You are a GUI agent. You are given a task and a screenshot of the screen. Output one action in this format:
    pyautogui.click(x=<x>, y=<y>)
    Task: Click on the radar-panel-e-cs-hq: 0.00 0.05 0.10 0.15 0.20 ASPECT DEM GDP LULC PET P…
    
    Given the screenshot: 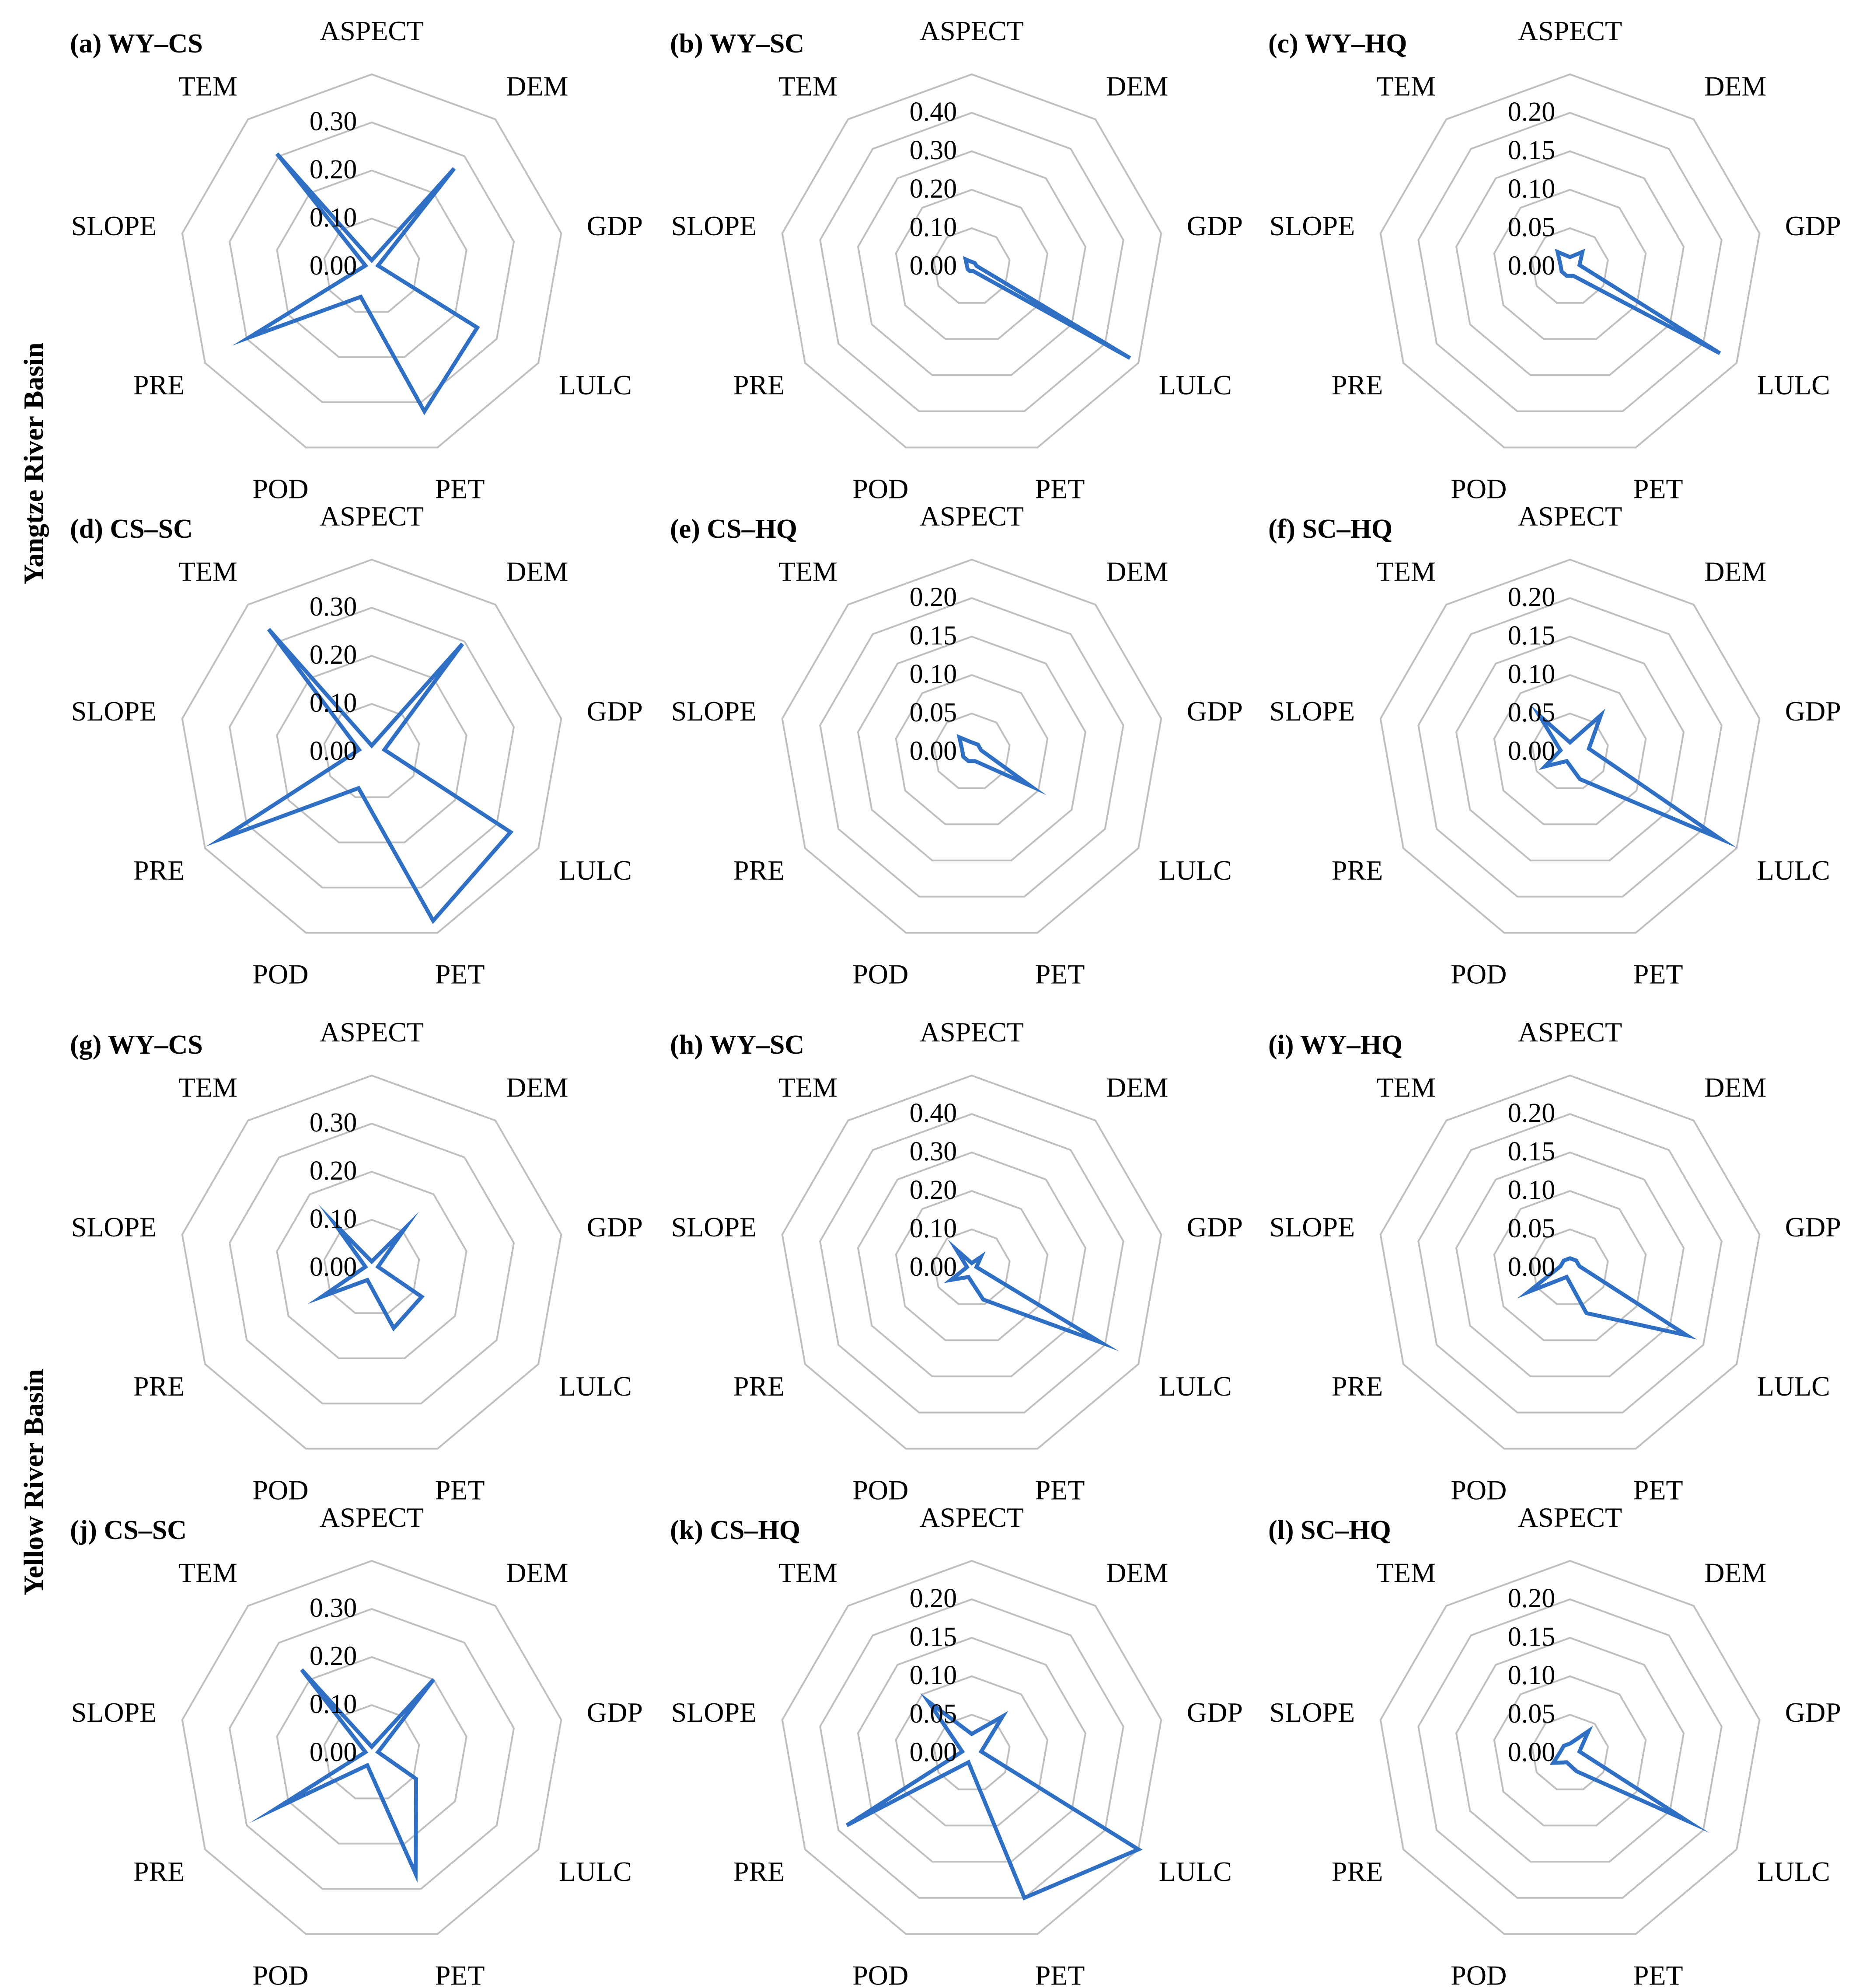 What is the action you would take?
    pyautogui.click(x=957, y=745)
    